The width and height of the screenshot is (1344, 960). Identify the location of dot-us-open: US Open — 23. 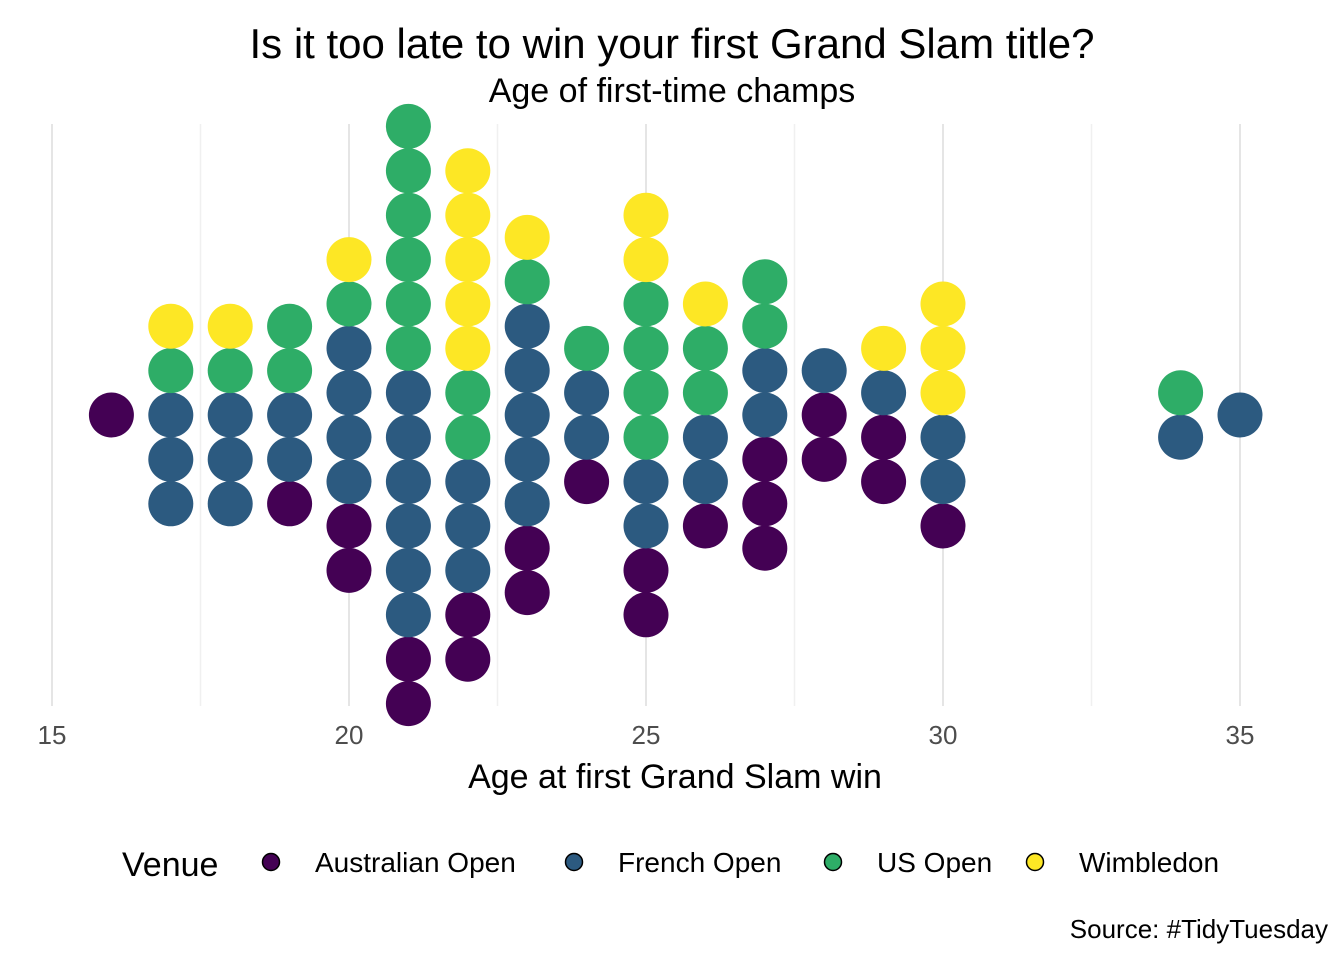
(527, 282).